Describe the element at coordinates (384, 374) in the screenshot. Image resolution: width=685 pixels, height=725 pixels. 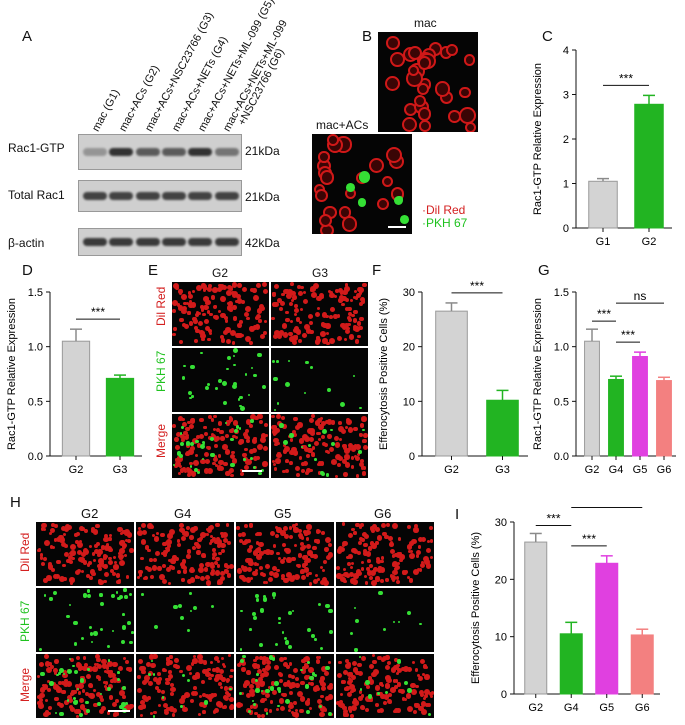
I see `y-axis-label: Efferocytosis Positive Cells (%)` at that location.